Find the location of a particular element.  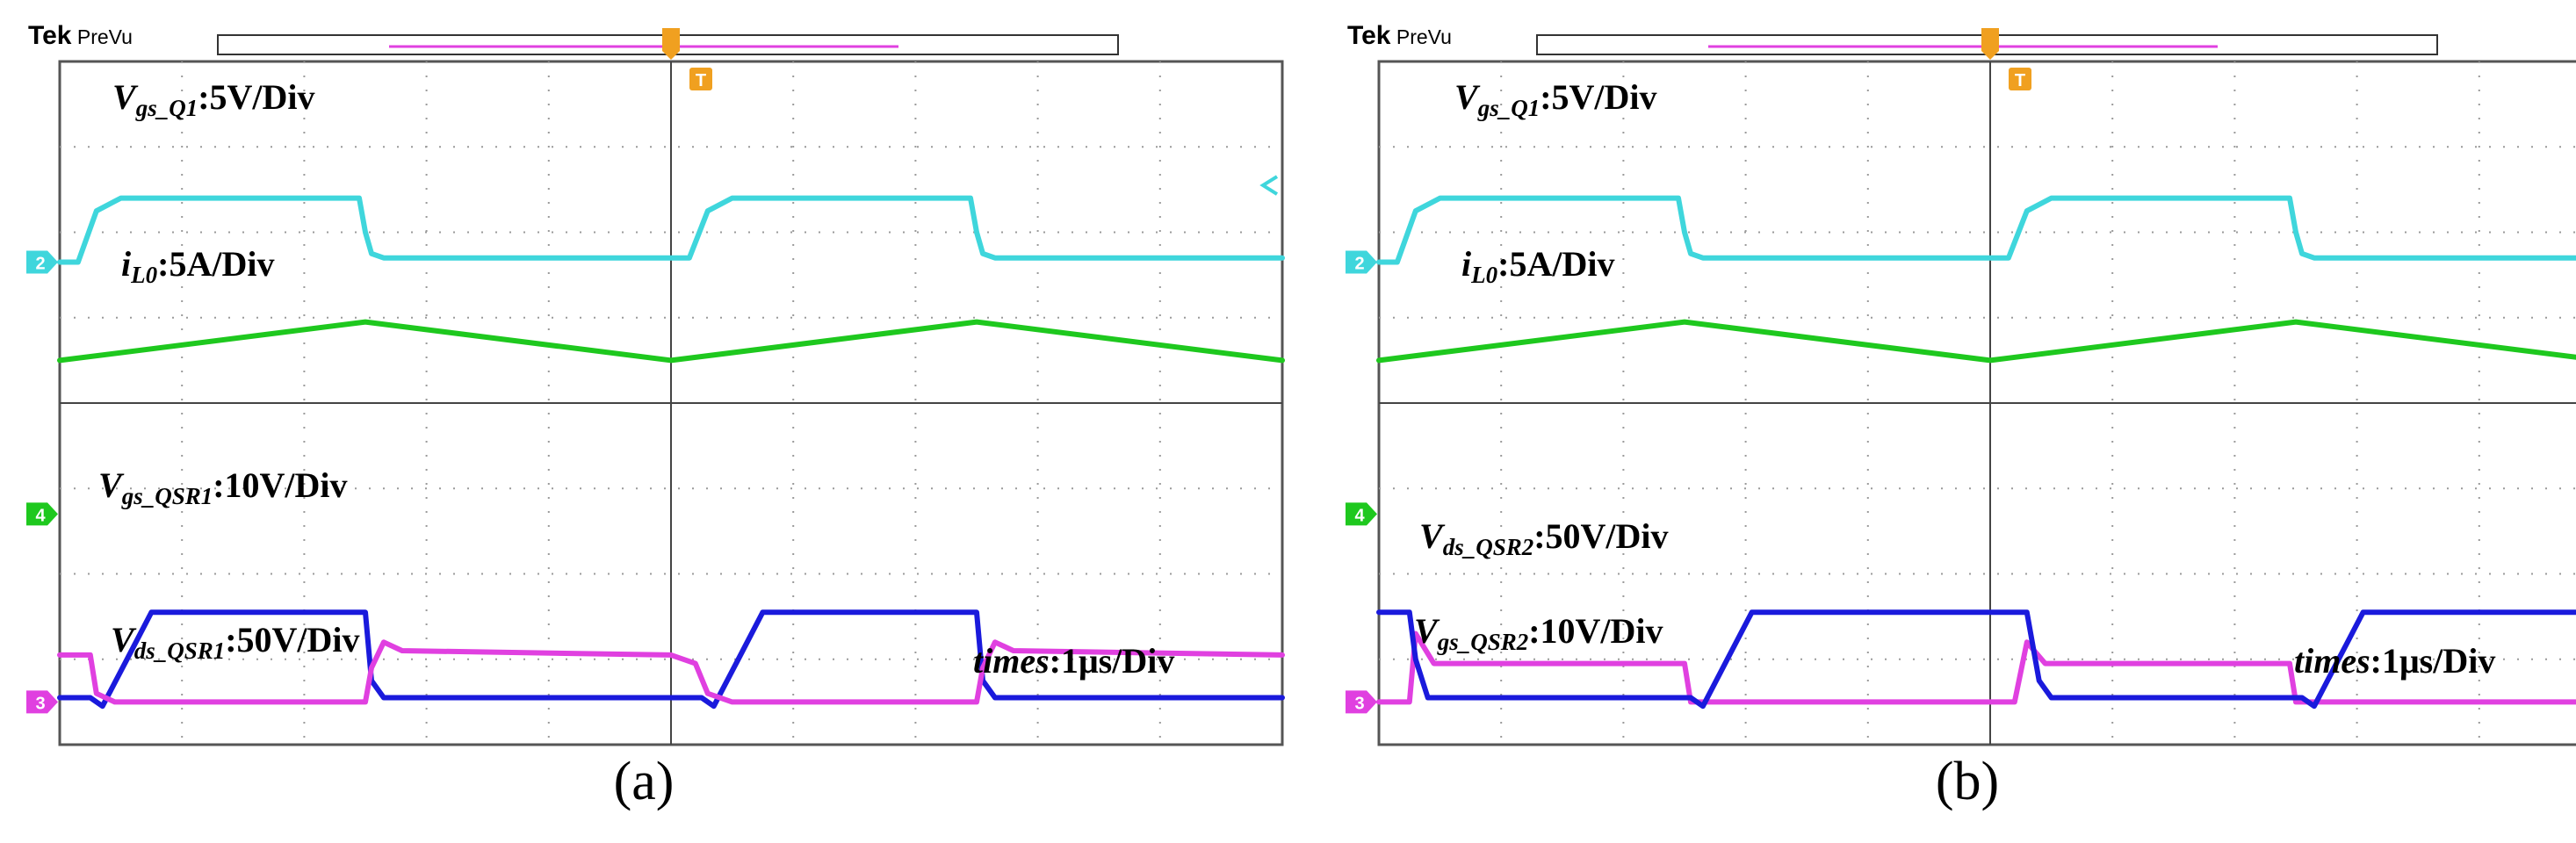

channel-scale-label: Vgs_QSR2:10V/Div is located at coordinates (1538, 633).